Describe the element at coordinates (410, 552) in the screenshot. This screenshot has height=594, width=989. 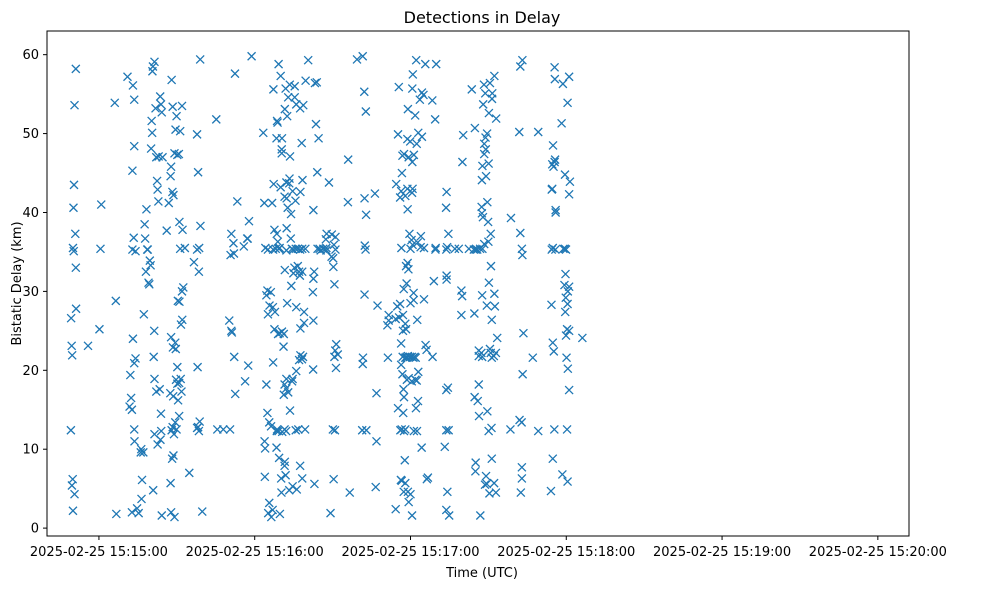
I see `x-tick-label: 2025-02-25 15:17:00` at that location.